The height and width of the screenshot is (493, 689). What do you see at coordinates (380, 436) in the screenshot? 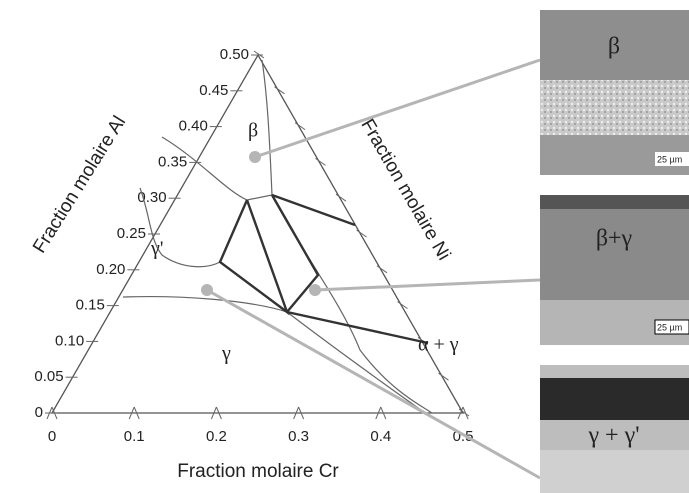
I see `tick-label: 0.4` at bounding box center [380, 436].